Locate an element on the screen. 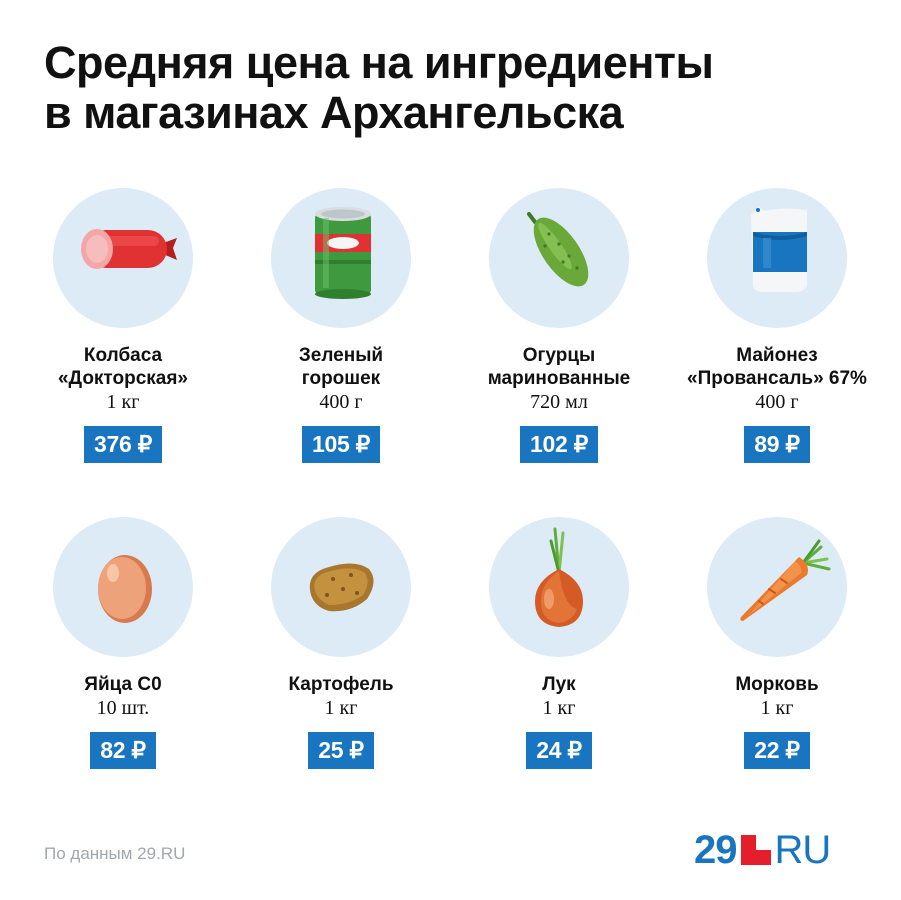 The width and height of the screenshot is (901, 900). ingredient-name-line-2: «Докторская» is located at coordinates (122, 378).